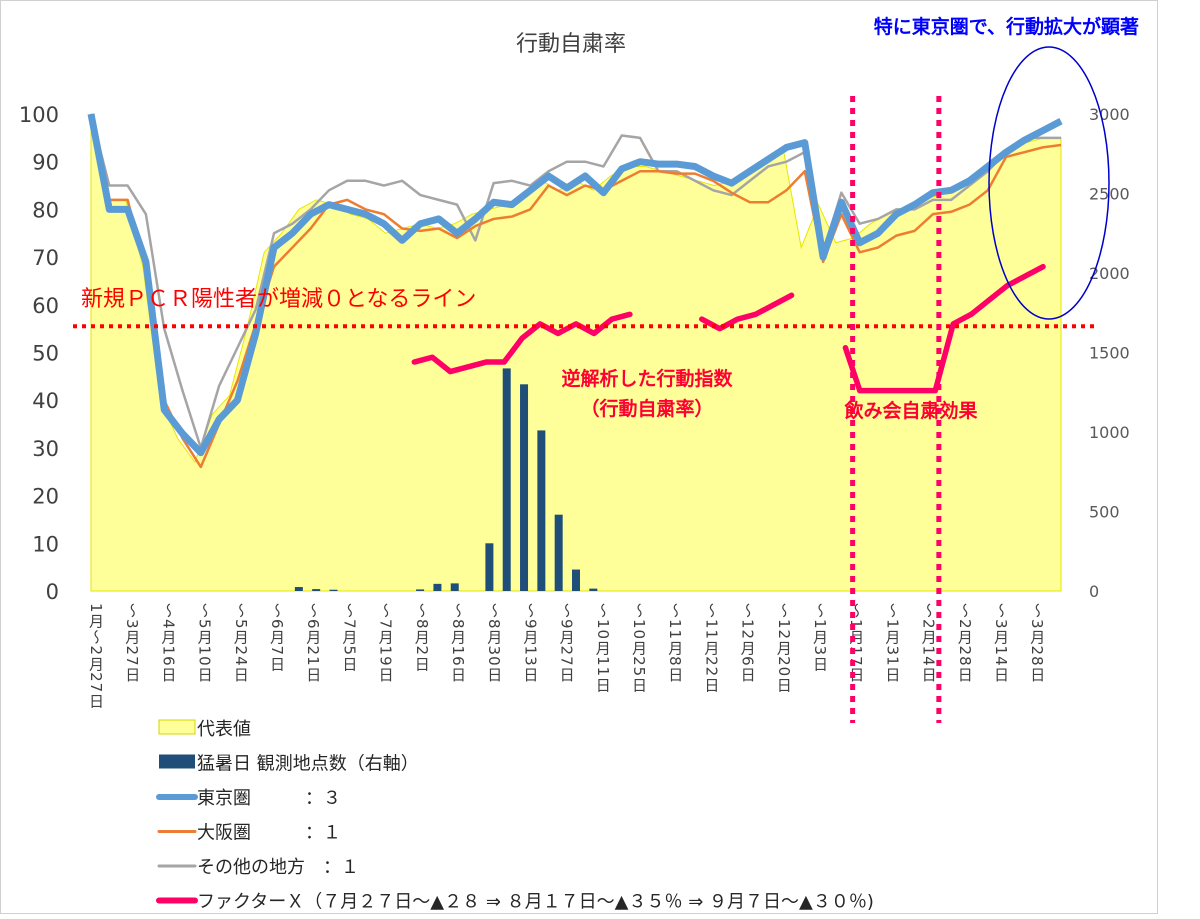  Describe the element at coordinates (1109, 432) in the screenshot. I see `y-right-tick-label: 1000` at that location.